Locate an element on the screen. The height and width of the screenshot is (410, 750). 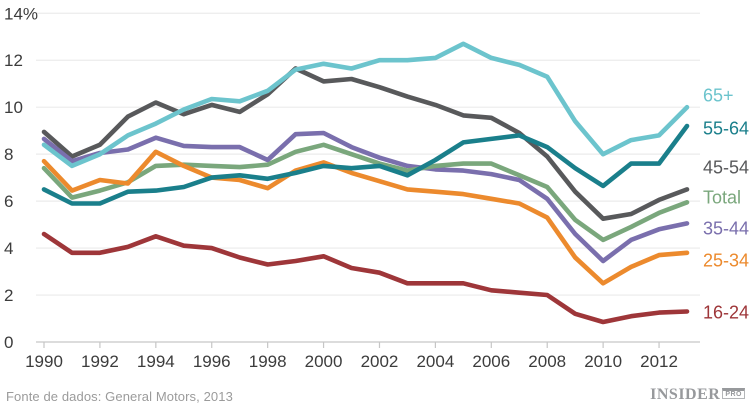
y-tick-label-14: 14% is located at coordinates (21, 13).